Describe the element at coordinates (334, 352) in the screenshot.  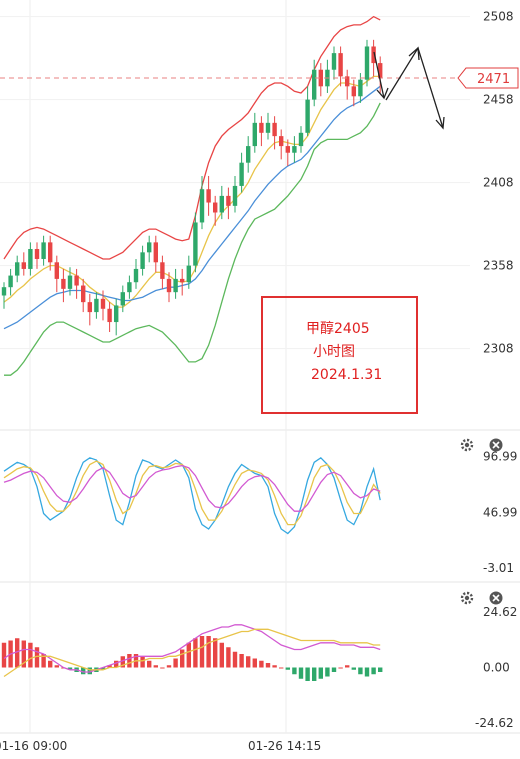
I see `annotation-line-2: 小时图` at that location.